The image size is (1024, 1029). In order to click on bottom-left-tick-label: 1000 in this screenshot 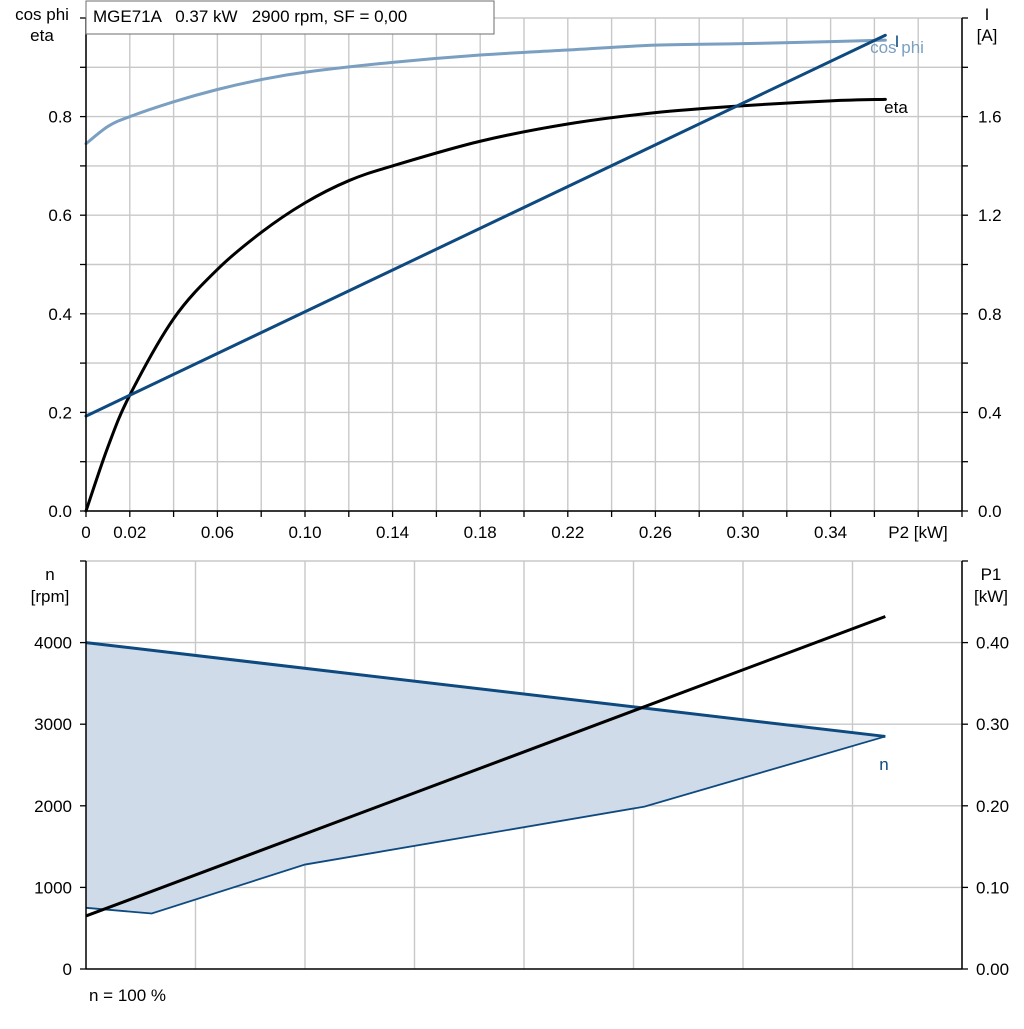, I will do `click(53, 887)`.